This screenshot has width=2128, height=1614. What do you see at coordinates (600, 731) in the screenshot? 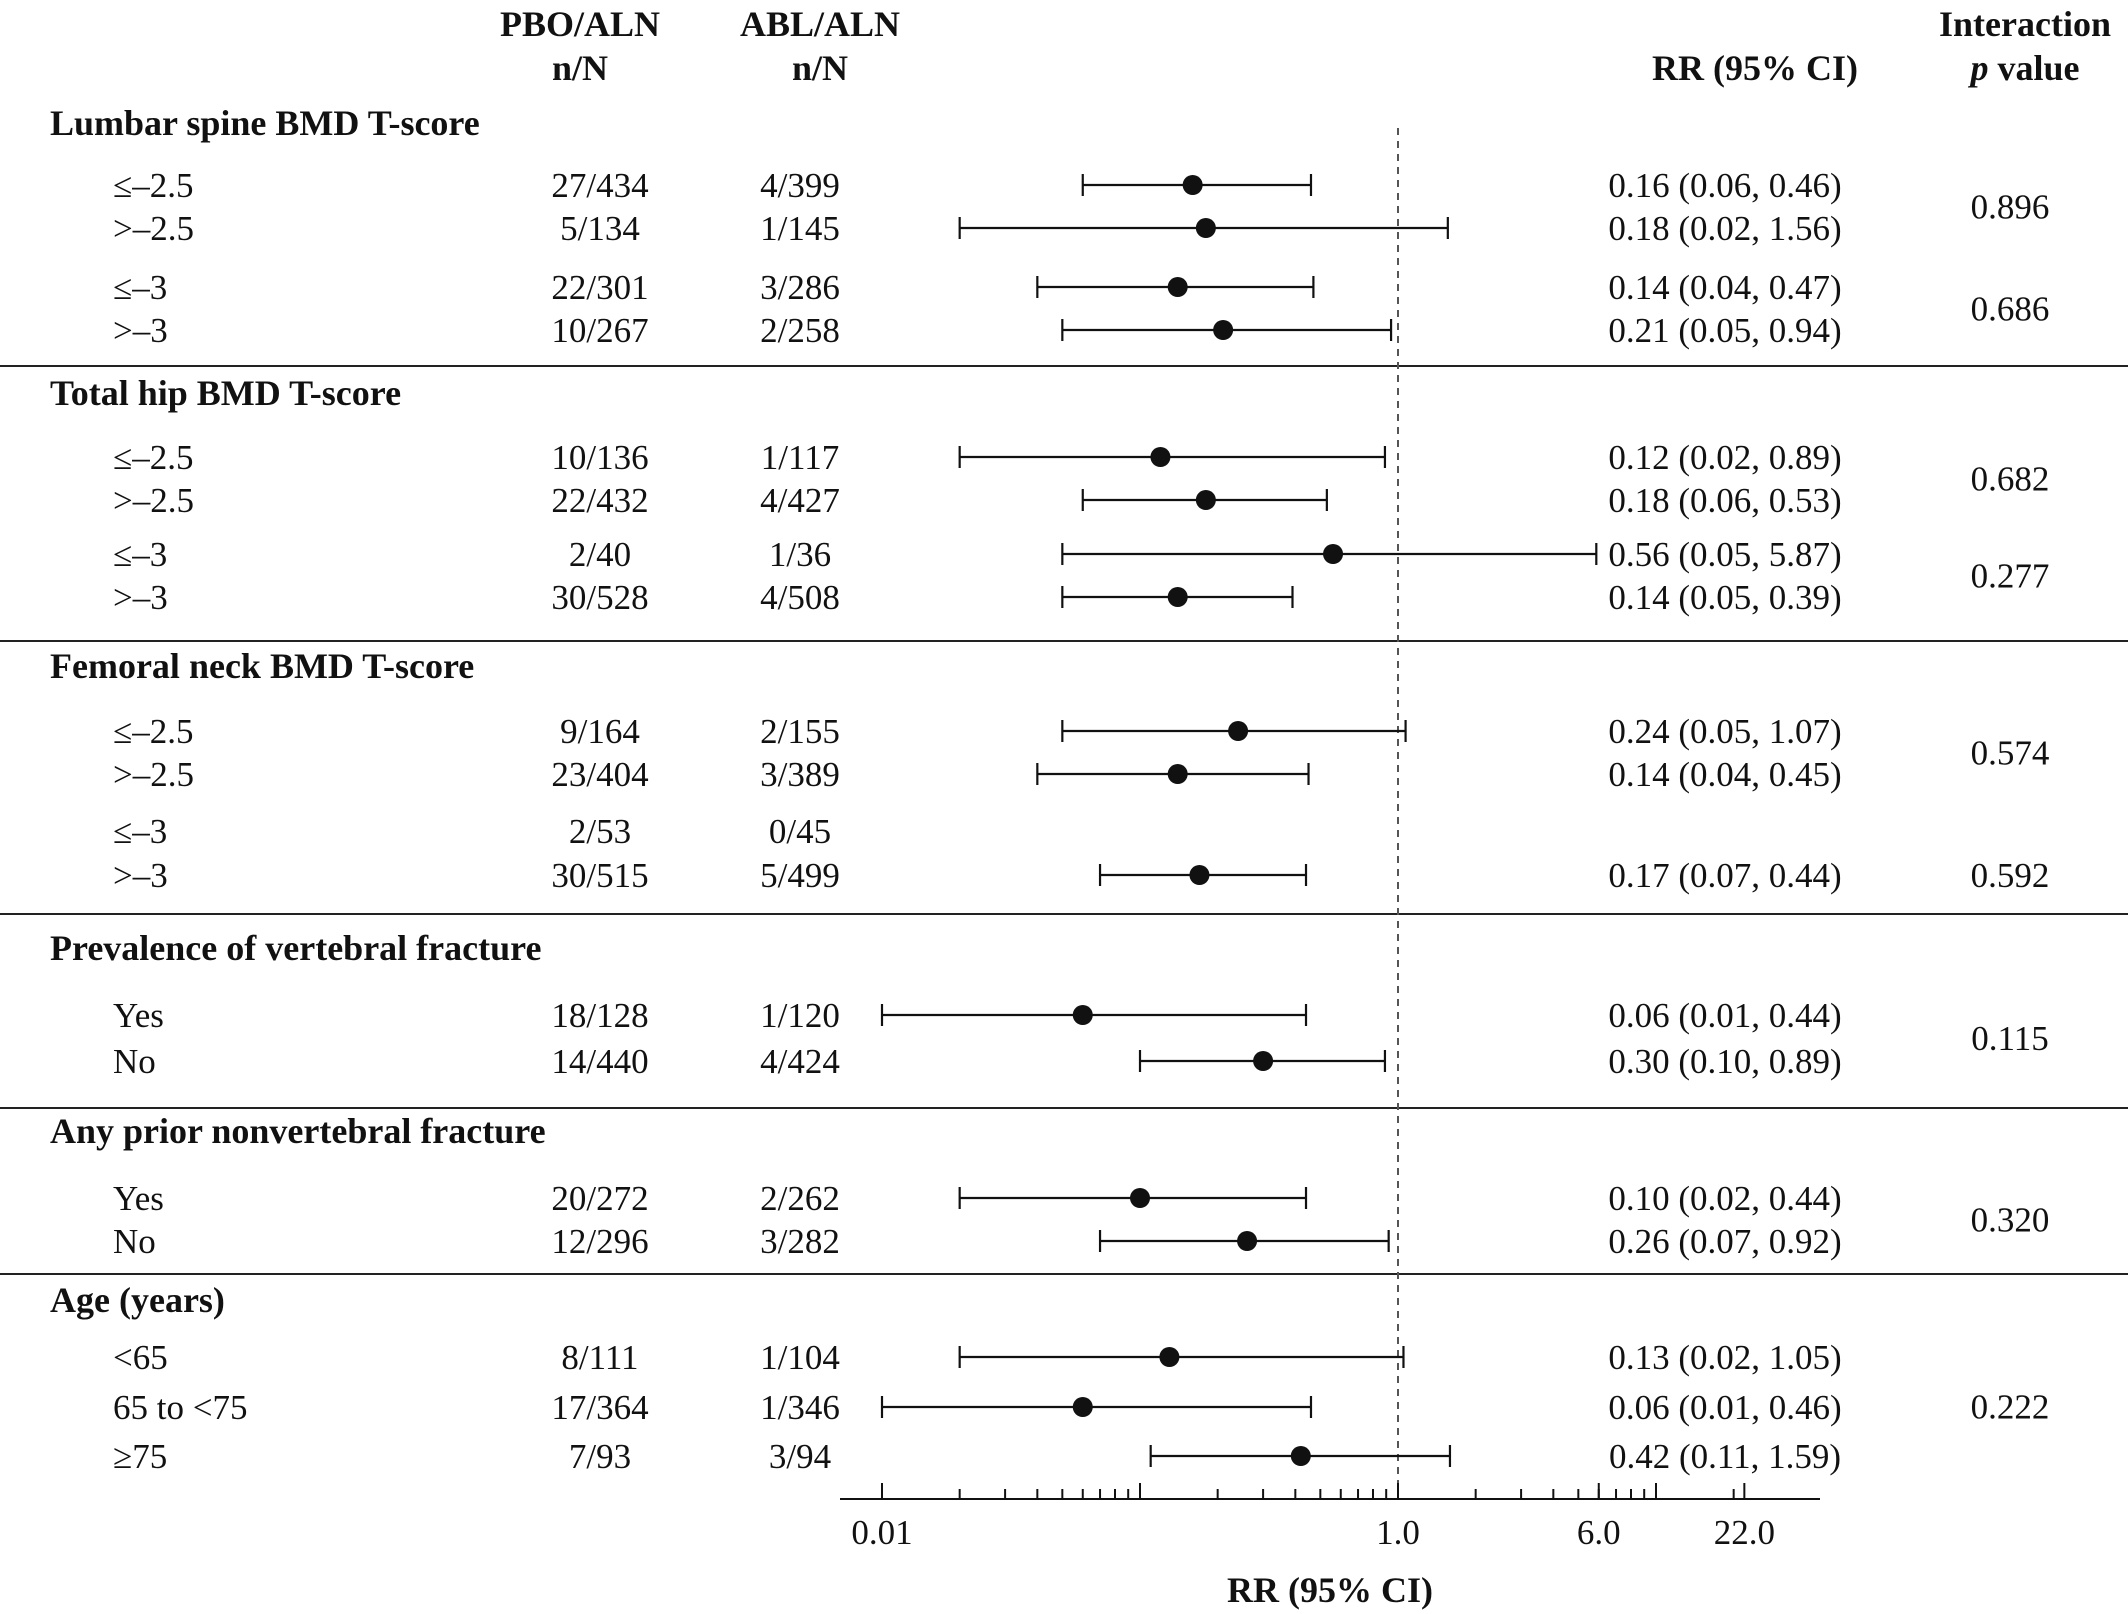
I see `pbo-count: 9/164` at bounding box center [600, 731].